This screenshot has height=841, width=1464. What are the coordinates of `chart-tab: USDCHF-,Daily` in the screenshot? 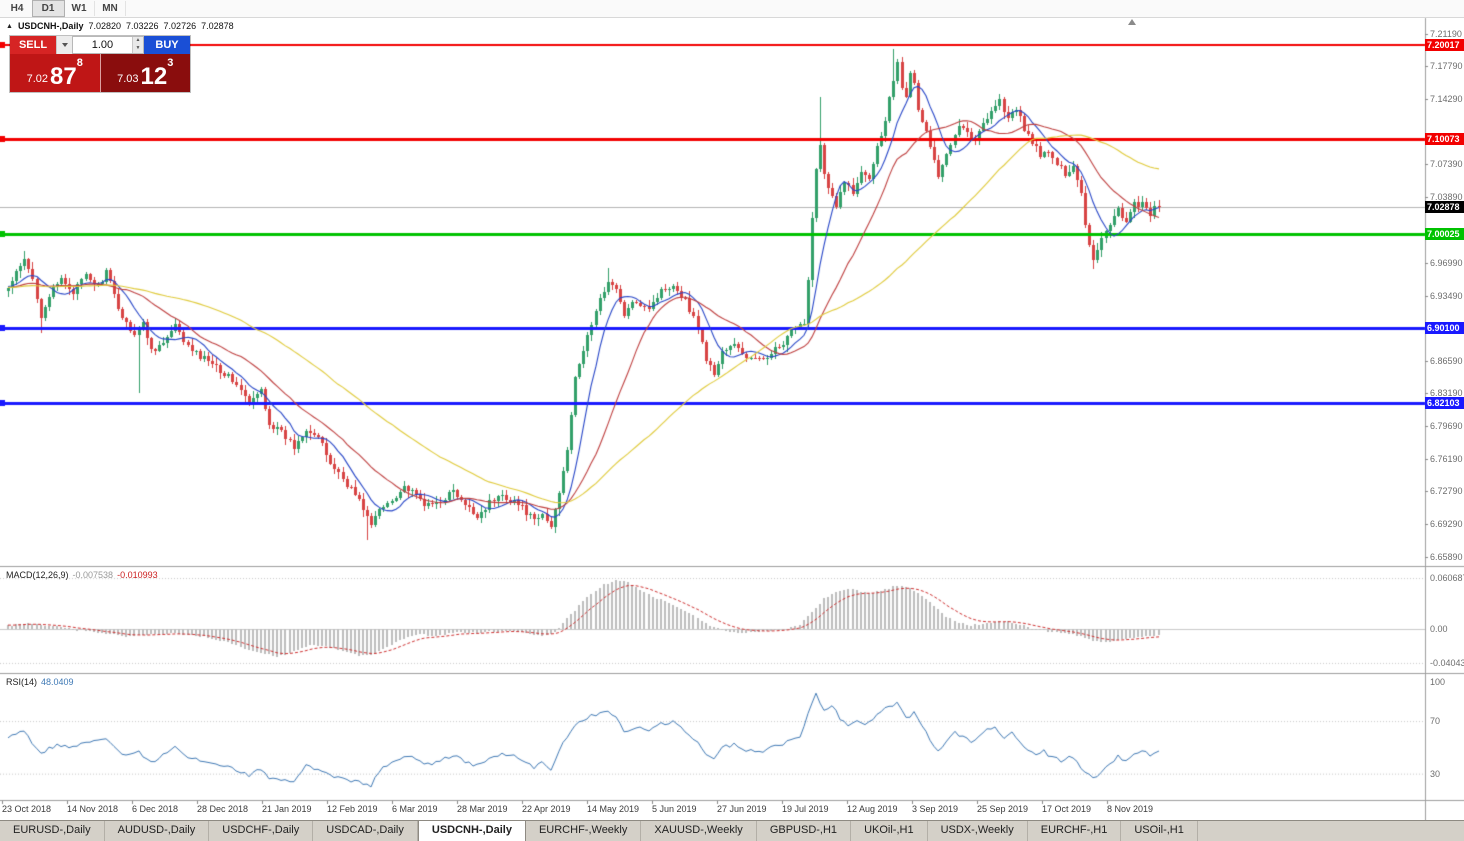 It's located at (261, 831).